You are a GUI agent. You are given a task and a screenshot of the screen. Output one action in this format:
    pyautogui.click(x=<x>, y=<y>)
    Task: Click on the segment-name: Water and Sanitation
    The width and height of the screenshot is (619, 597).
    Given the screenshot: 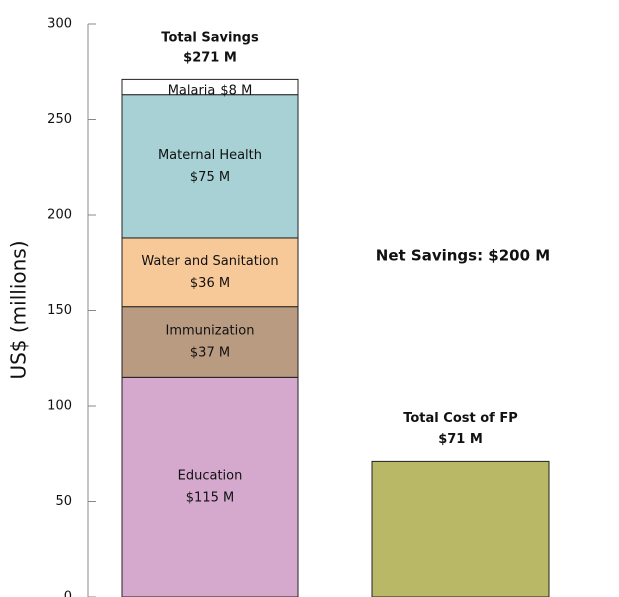 What is the action you would take?
    pyautogui.click(x=209, y=261)
    